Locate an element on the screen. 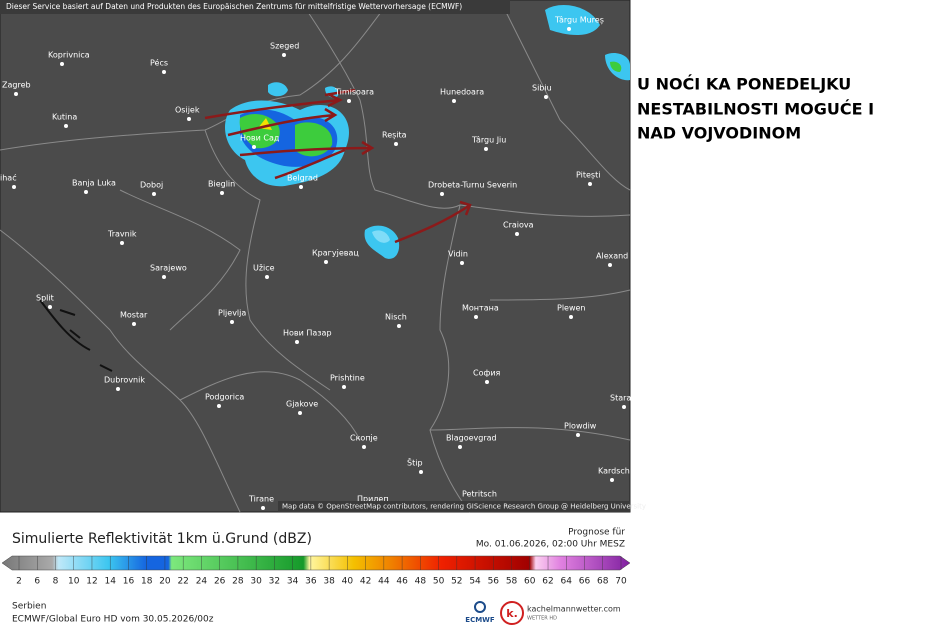 The width and height of the screenshot is (940, 634). city-label: Koprivnica is located at coordinates (69, 55).